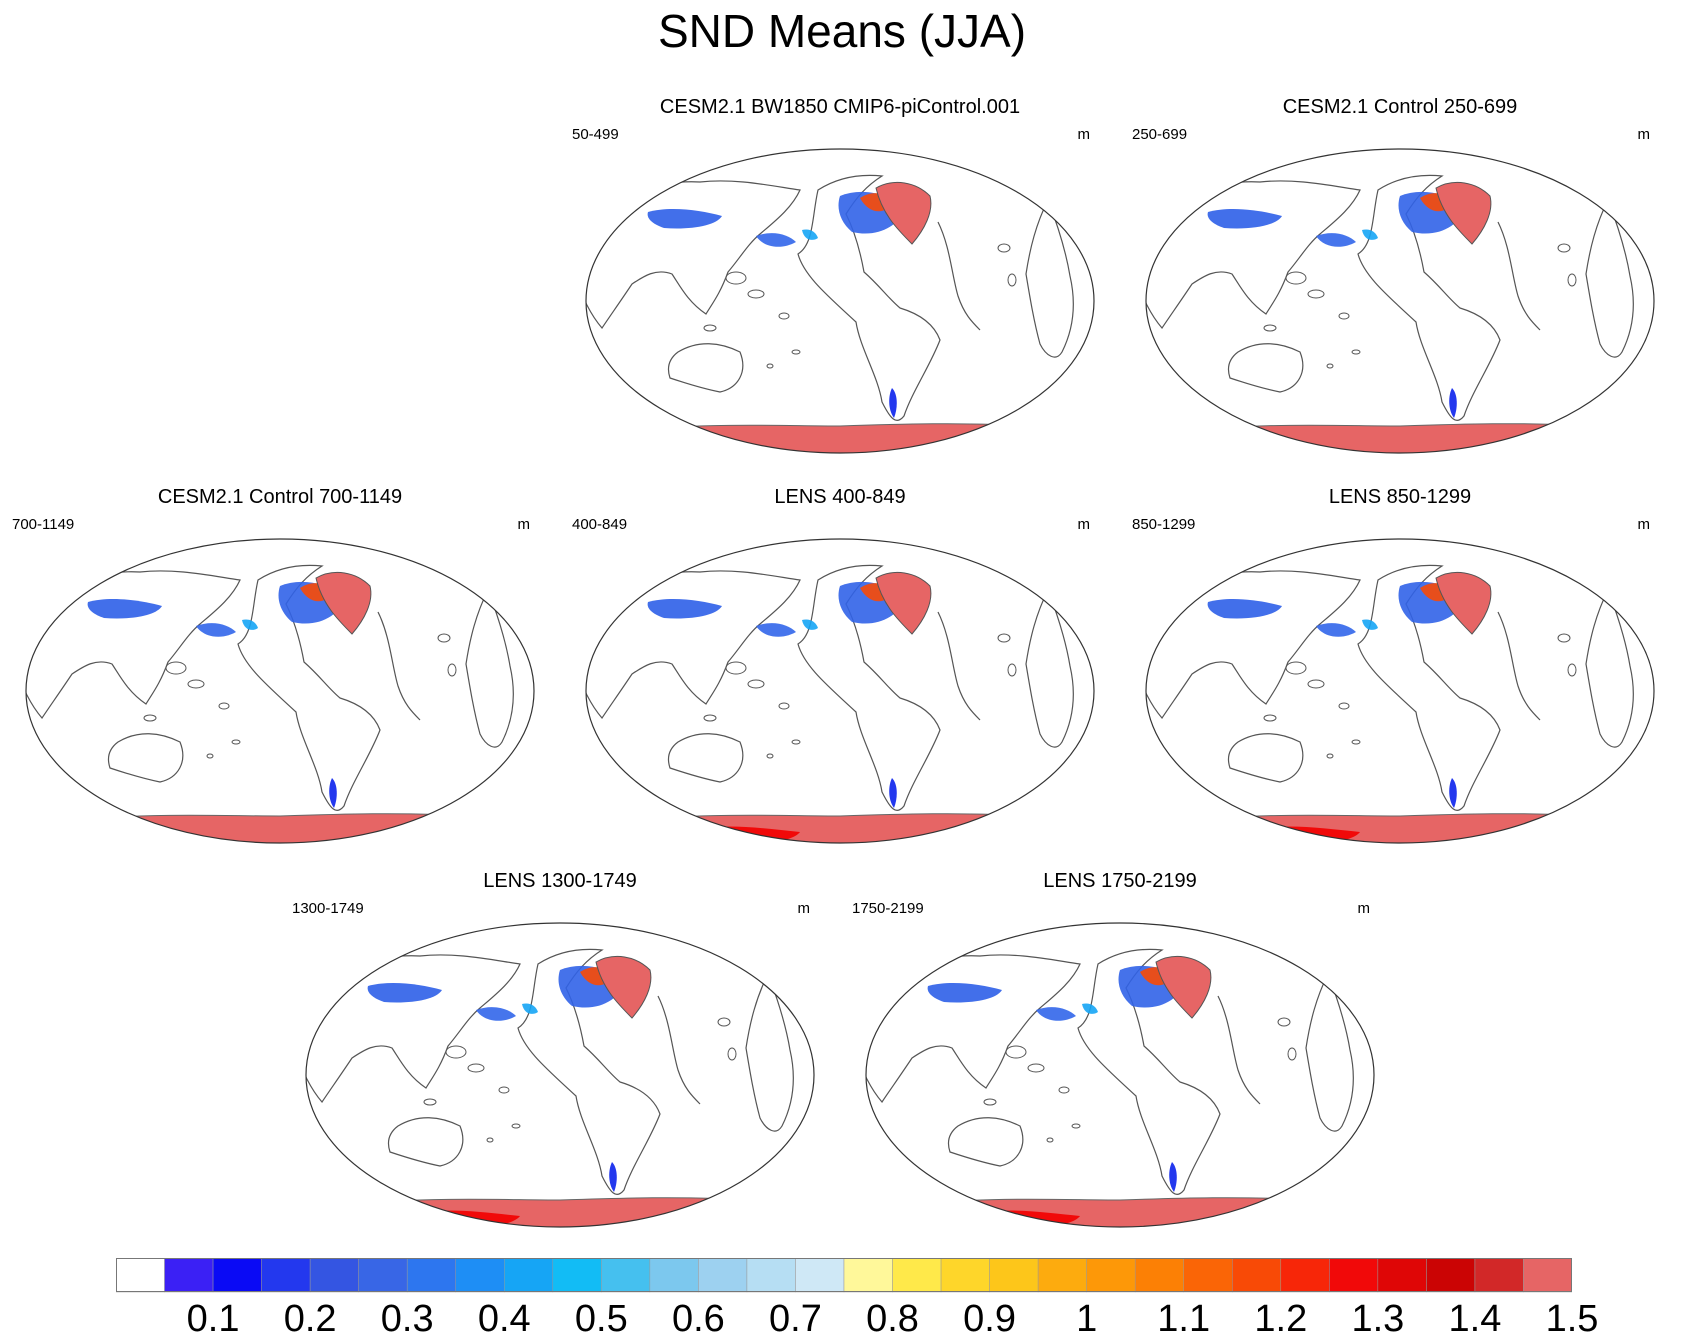 This screenshot has width=1684, height=1341. I want to click on panel-title: LENS 1750-2199, so click(1120, 881).